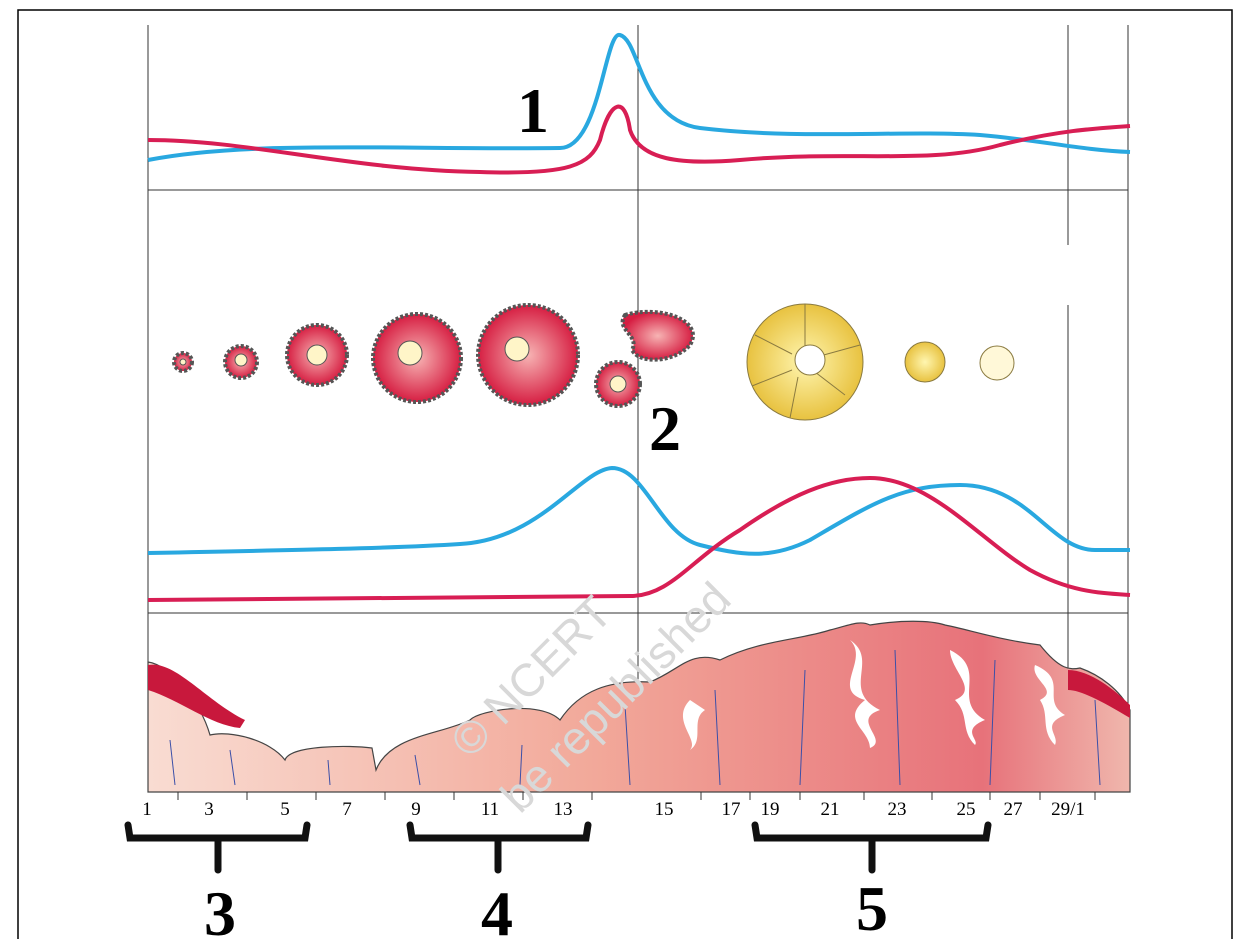 This screenshot has height=939, width=1244. I want to click on day-label: 9, so click(416, 809).